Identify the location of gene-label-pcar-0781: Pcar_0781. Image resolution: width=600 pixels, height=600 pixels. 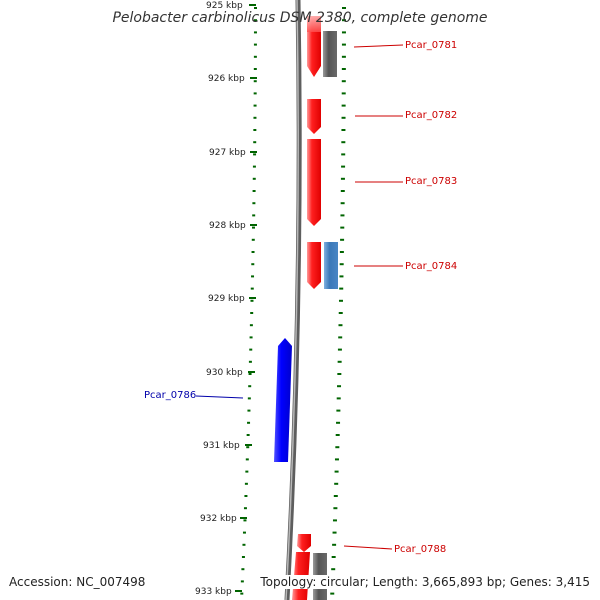
(431, 45).